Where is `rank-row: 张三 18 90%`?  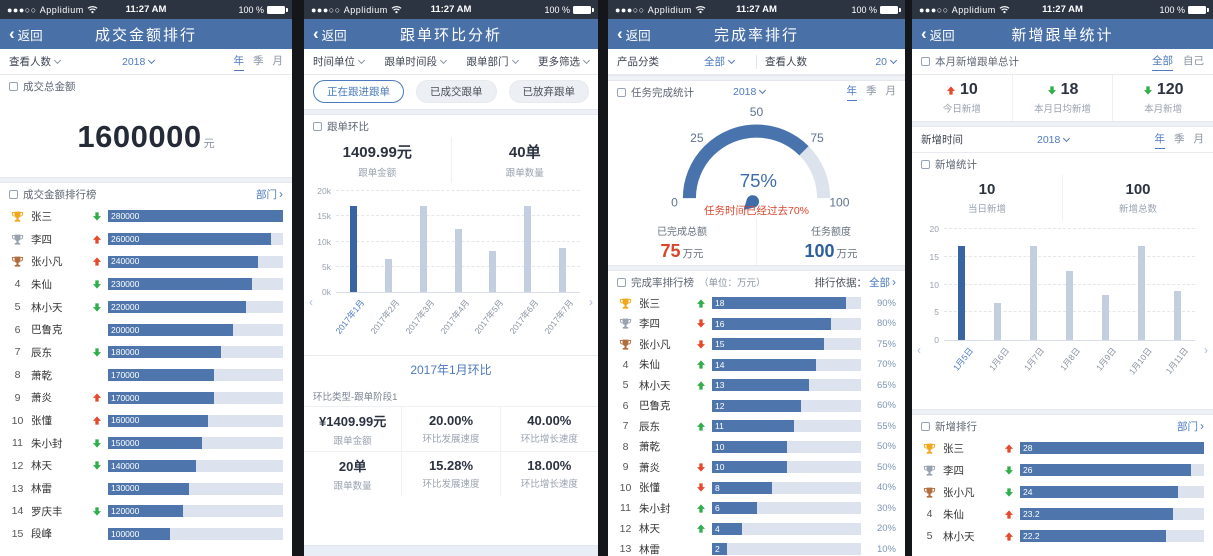
rank-row: 张三 18 90% is located at coordinates (756, 303).